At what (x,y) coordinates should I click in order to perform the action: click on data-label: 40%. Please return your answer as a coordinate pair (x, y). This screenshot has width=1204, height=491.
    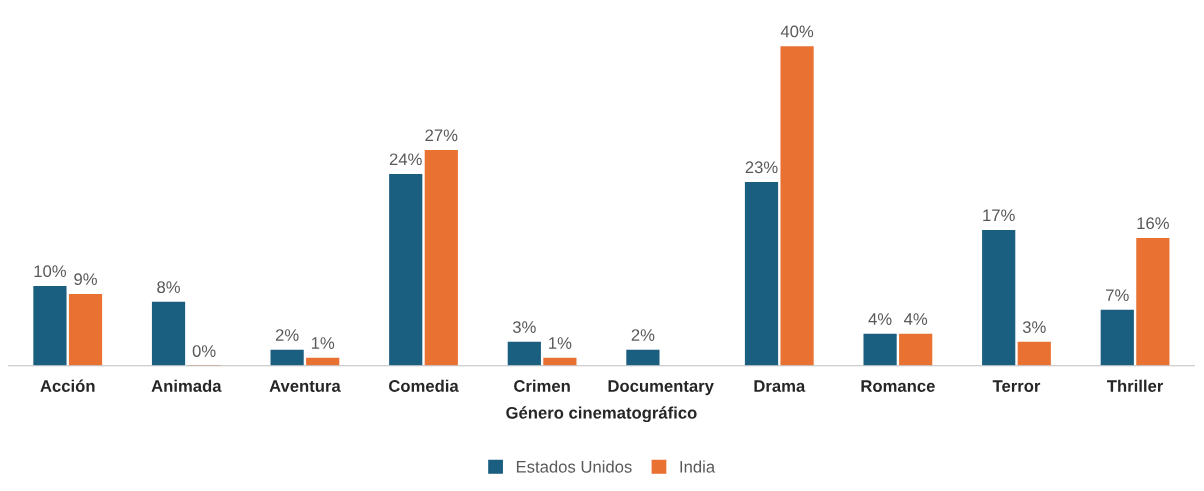
    Looking at the image, I should click on (797, 31).